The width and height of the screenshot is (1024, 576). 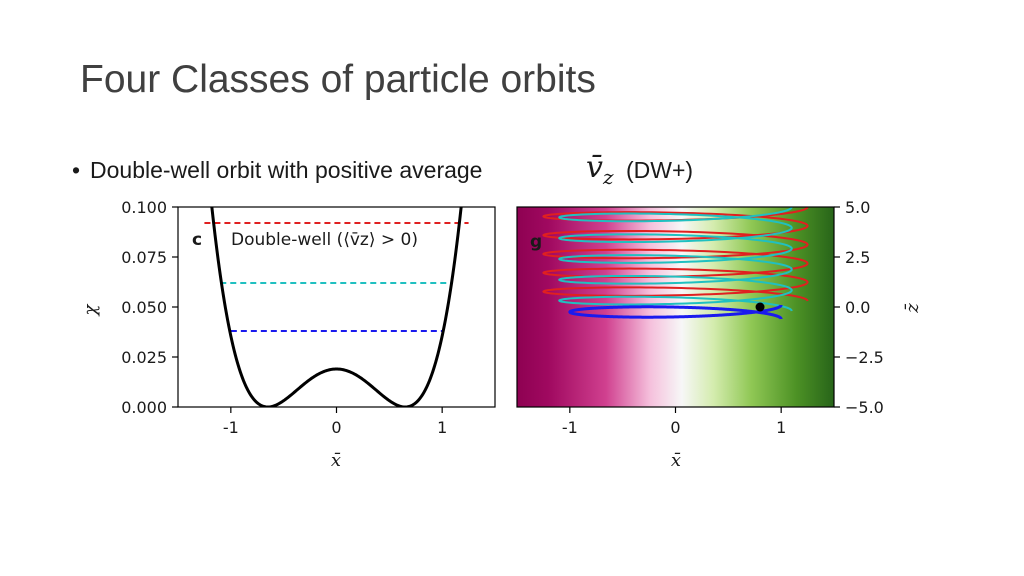 What do you see at coordinates (600, 169) in the screenshot?
I see `vz-symbol: v̄z` at bounding box center [600, 169].